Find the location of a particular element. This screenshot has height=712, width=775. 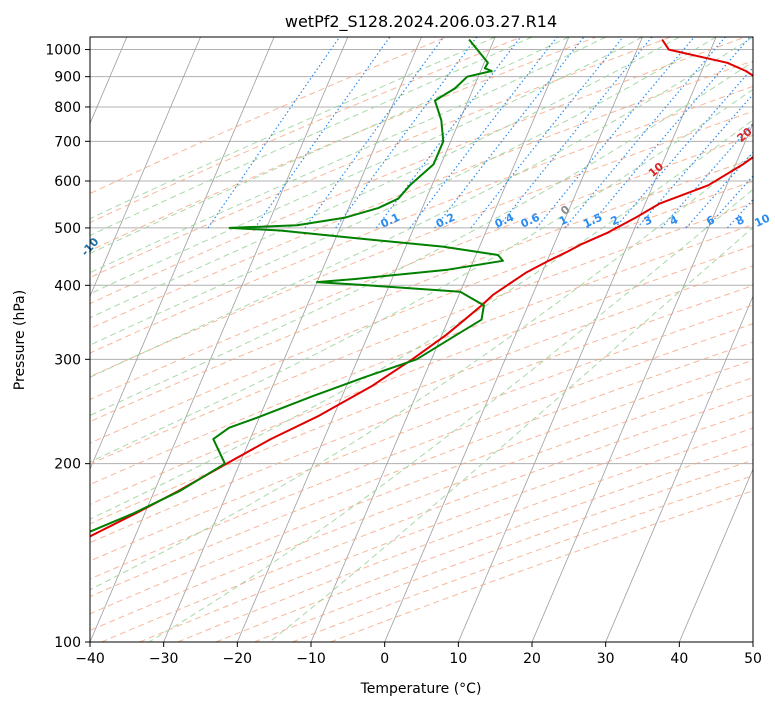

x-tick-label: 20 is located at coordinates (532, 659).